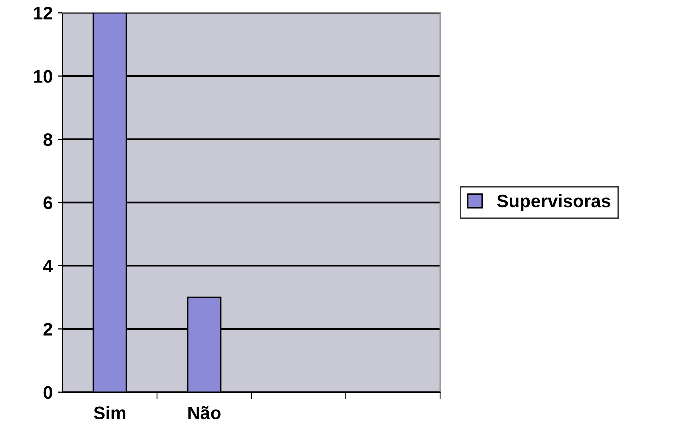  What do you see at coordinates (204, 413) in the screenshot?
I see `x-tick-label: Não` at bounding box center [204, 413].